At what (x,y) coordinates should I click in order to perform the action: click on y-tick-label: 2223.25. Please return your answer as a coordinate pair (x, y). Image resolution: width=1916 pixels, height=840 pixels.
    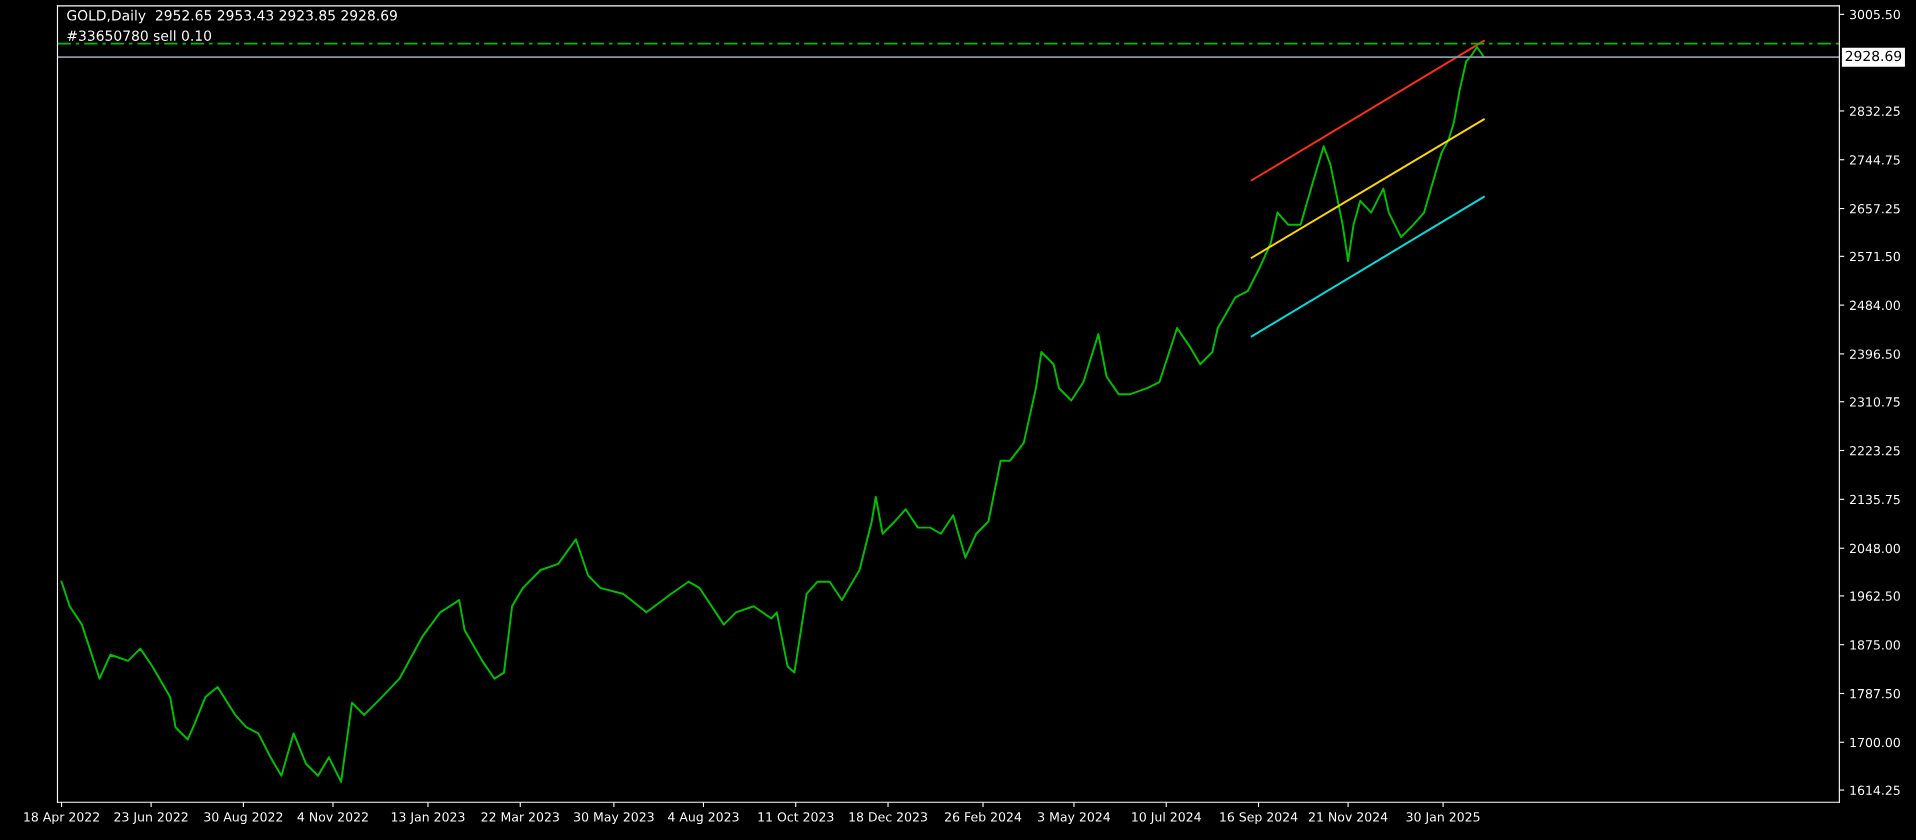
    Looking at the image, I should click on (1875, 450).